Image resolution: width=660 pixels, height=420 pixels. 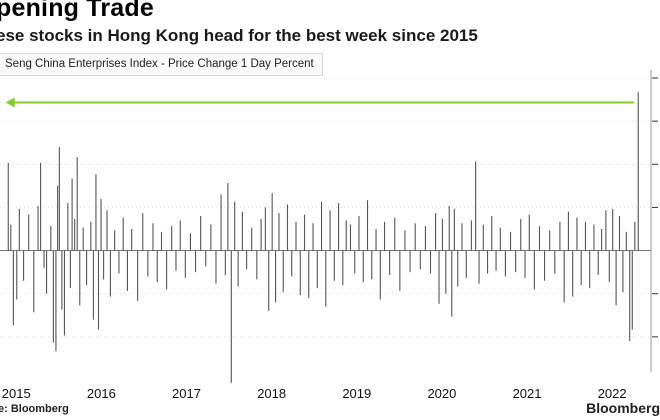 I want to click on arrow-head, so click(x=10, y=102).